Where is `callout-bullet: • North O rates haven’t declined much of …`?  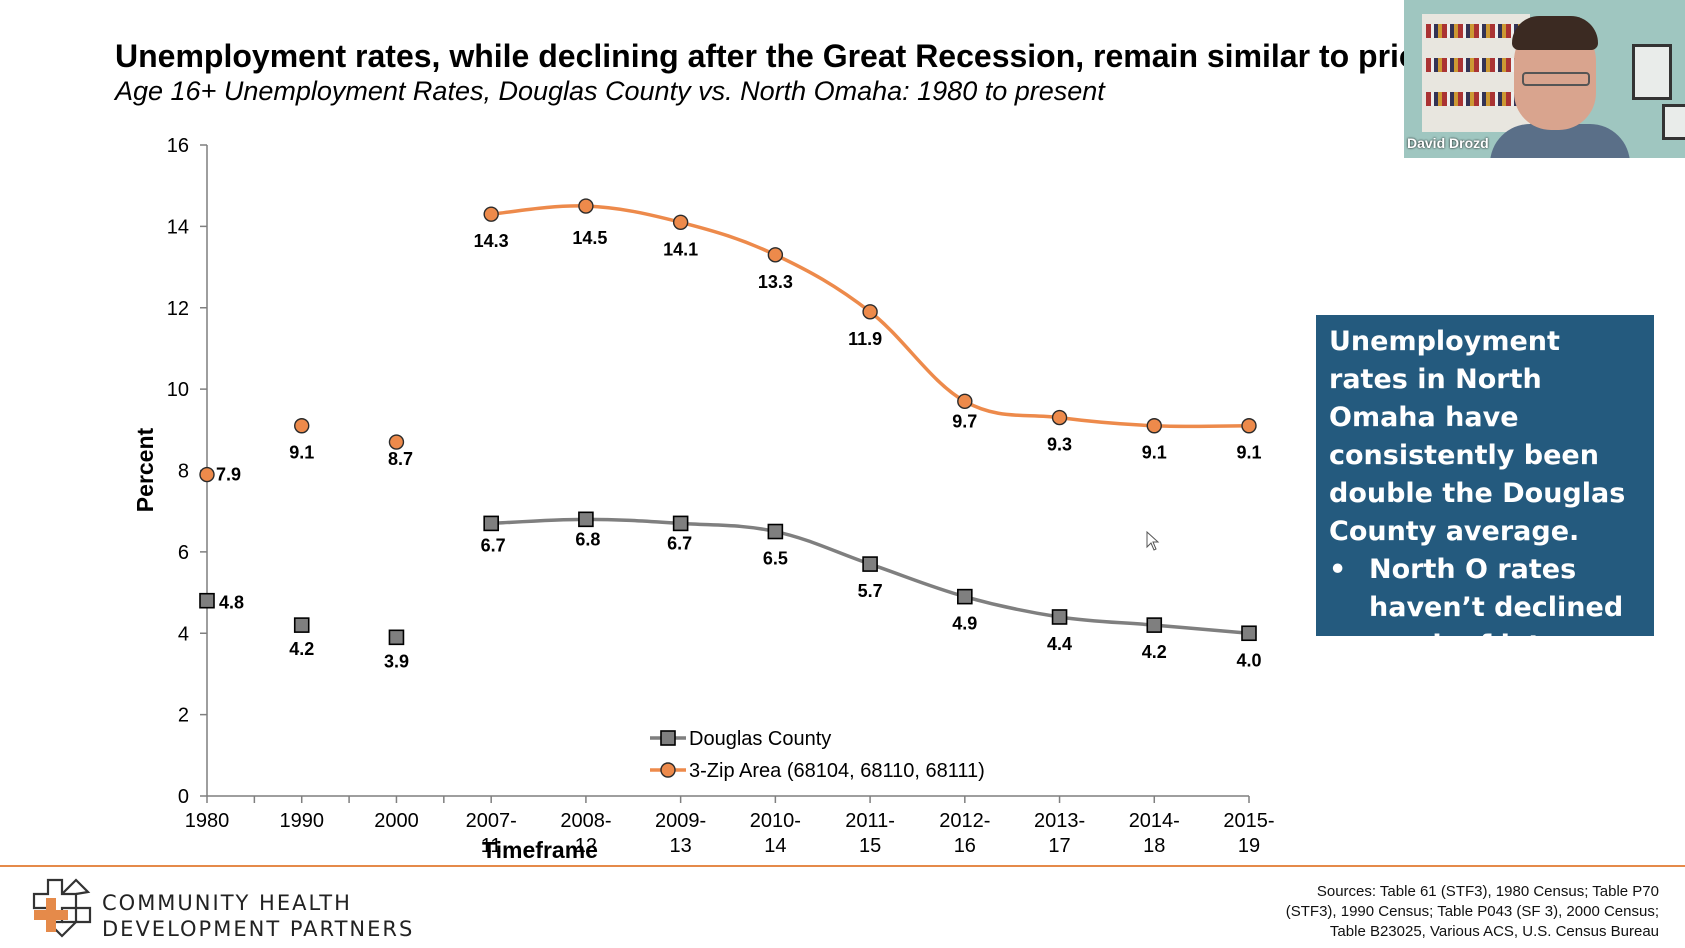
callout-bullet: • North O rates haven’t declined much of … is located at coordinates (1484, 608).